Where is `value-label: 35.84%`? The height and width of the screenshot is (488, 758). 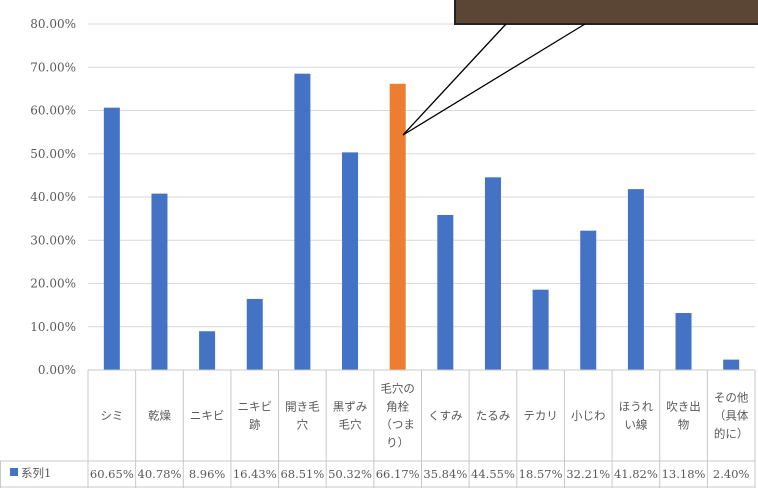 value-label: 35.84% is located at coordinates (445, 474).